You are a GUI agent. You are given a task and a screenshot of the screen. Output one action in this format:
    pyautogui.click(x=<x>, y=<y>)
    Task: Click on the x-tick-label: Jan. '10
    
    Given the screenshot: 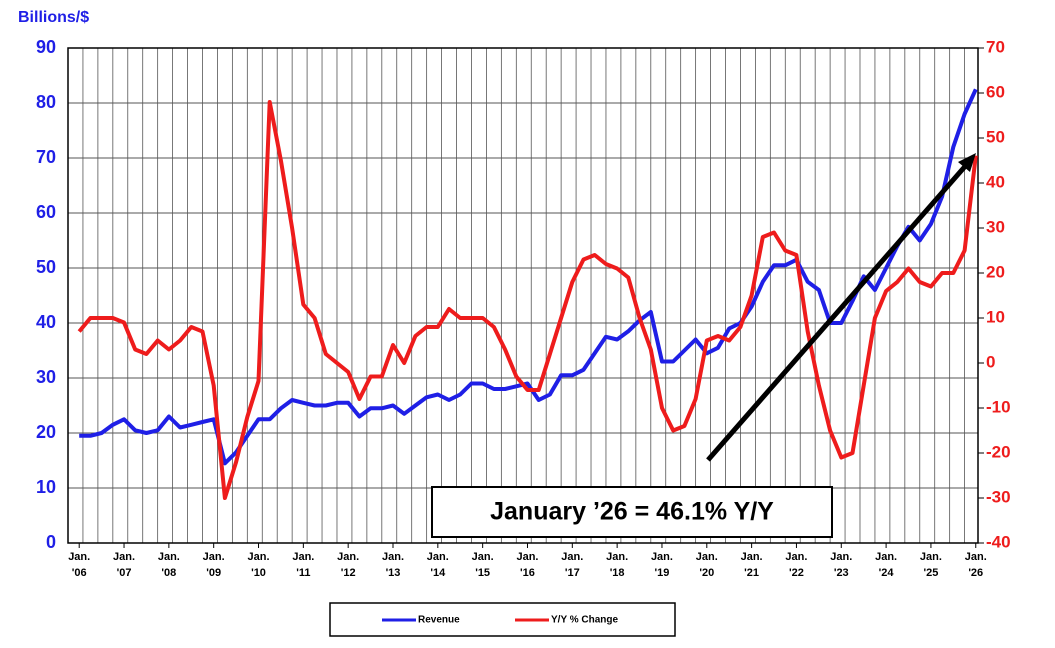 What is the action you would take?
    pyautogui.click(x=258, y=565)
    